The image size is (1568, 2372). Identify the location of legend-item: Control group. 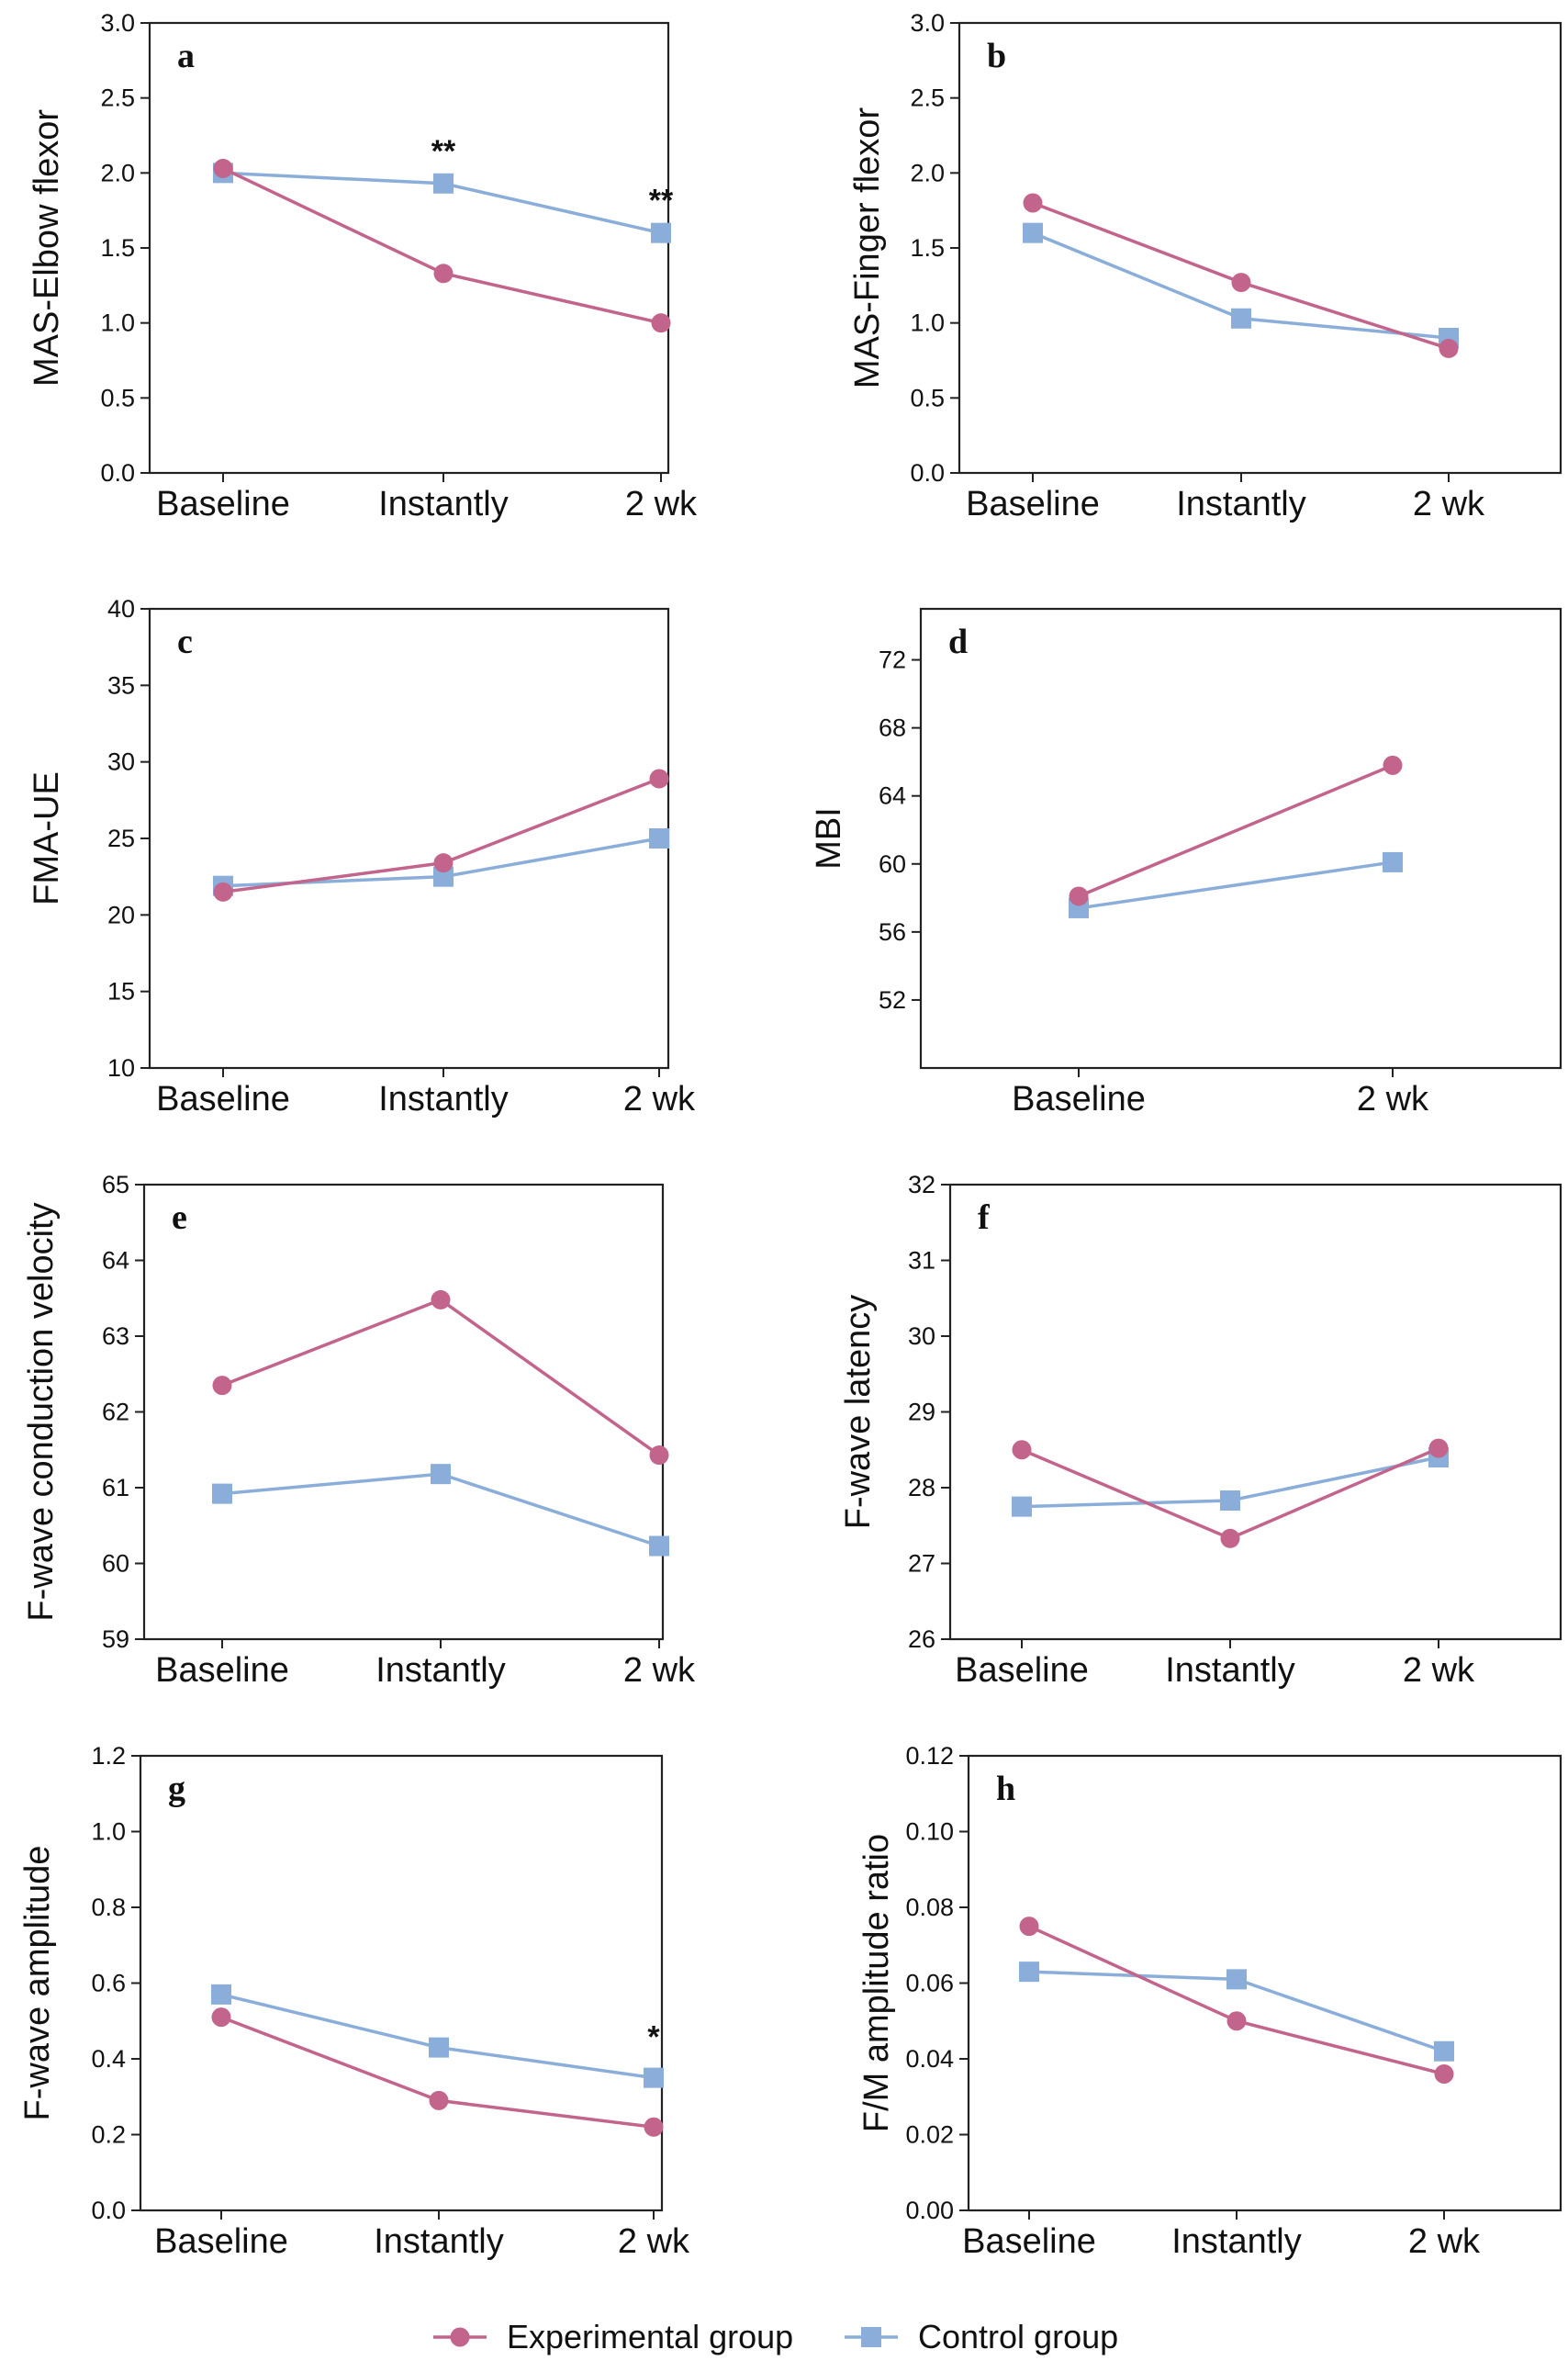
(981, 2336).